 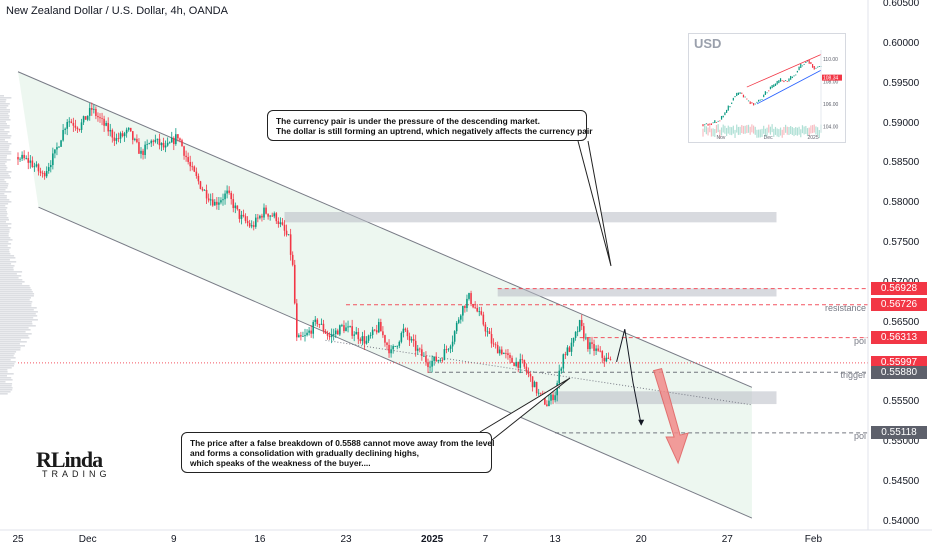 What do you see at coordinates (641, 422) in the screenshot?
I see `forecast-arrowhead` at bounding box center [641, 422].